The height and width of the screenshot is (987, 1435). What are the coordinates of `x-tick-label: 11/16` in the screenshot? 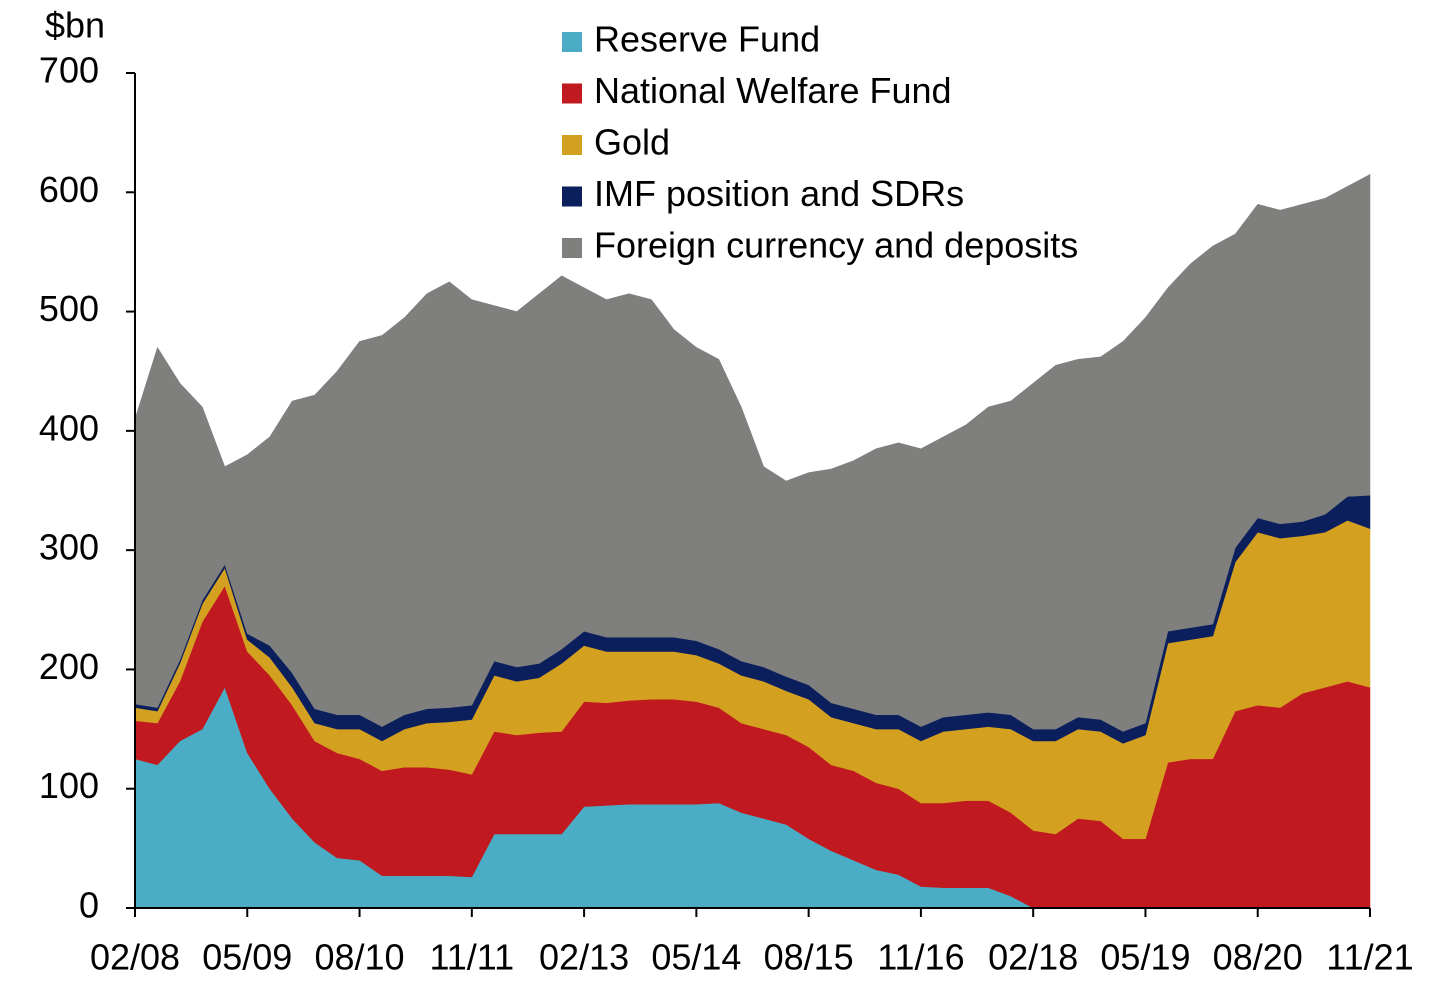 It's located at (920, 957).